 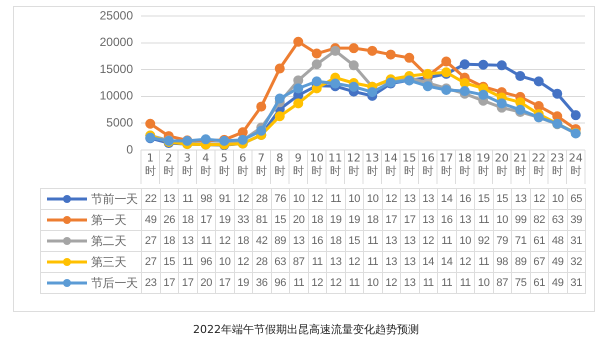 What do you see at coordinates (335, 164) in the screenshot?
I see `x-tick-label: 11时` at bounding box center [335, 164].